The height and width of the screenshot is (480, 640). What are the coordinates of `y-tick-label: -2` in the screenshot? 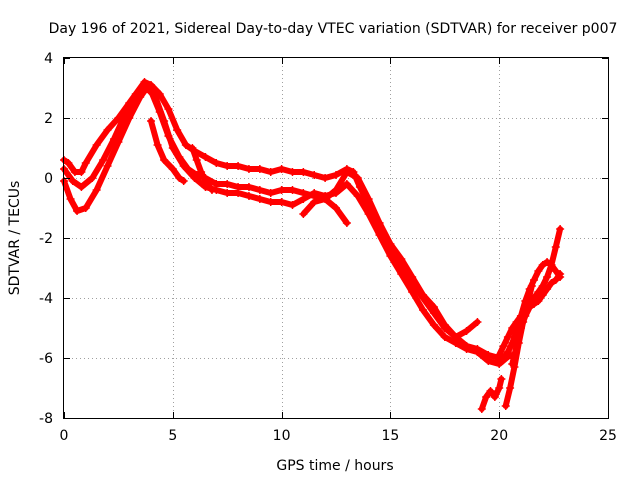 It's located at (46, 239).